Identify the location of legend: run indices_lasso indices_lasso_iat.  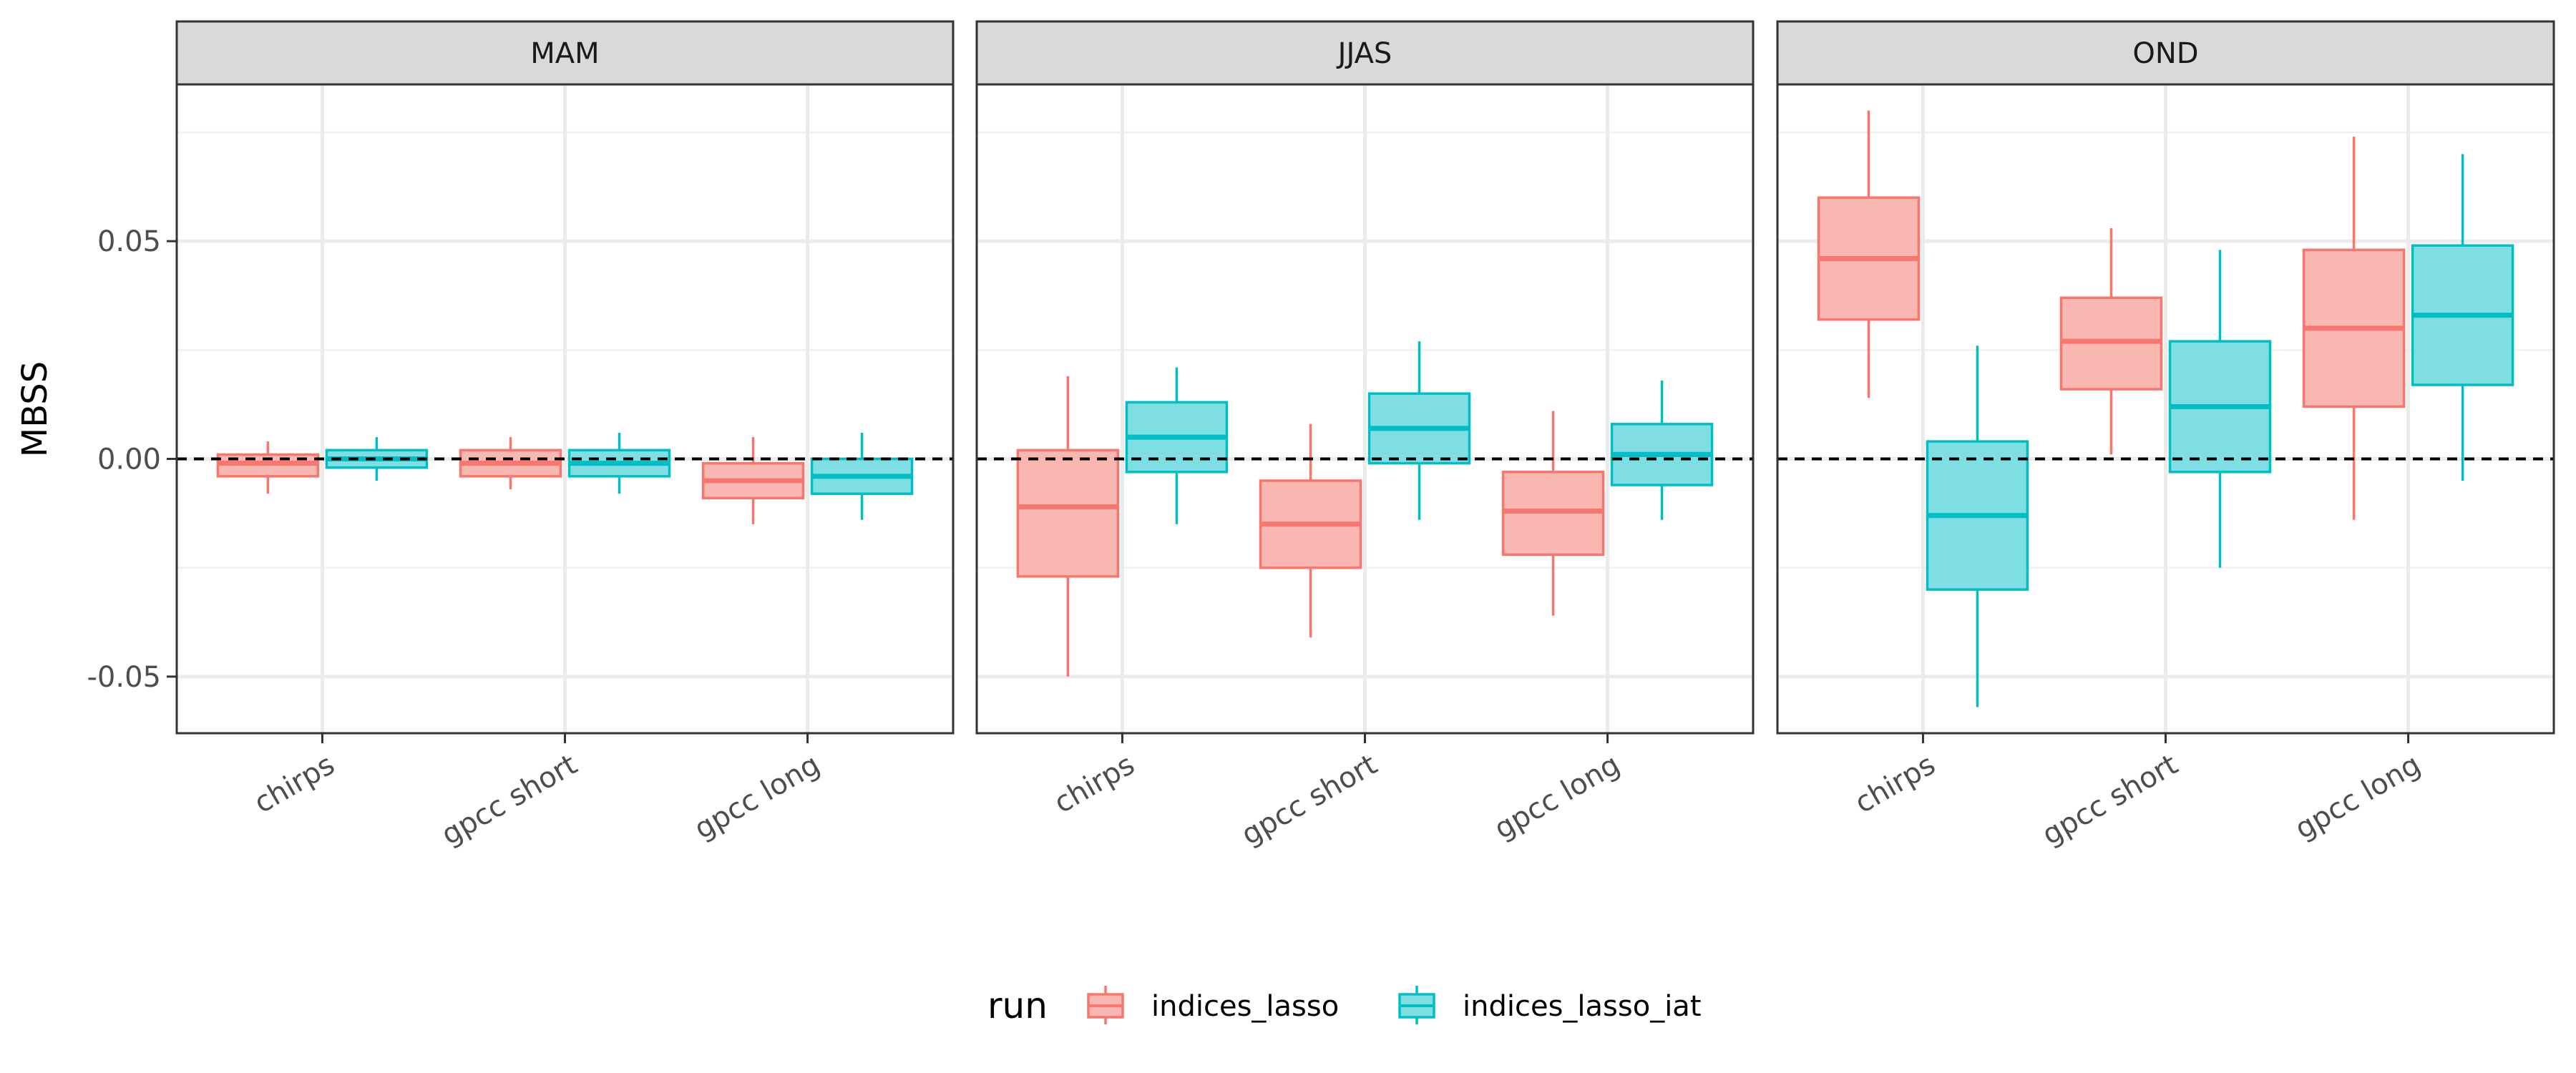
(1344, 1006).